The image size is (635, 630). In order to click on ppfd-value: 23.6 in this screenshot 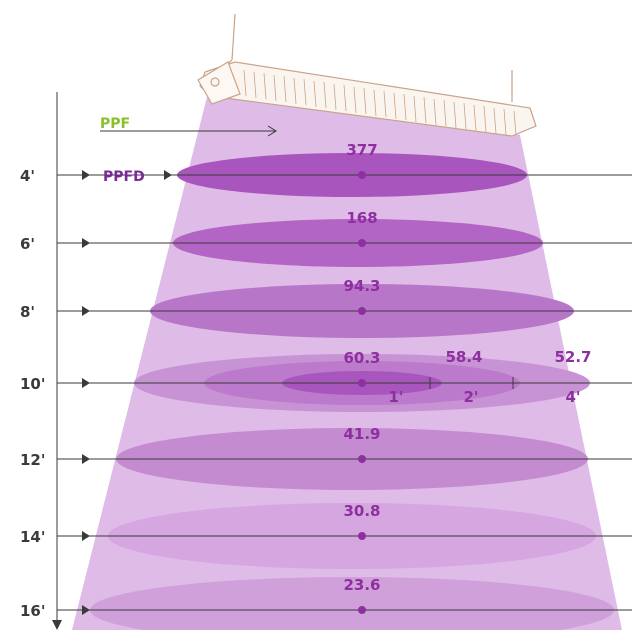, I will do `click(361, 585)`.